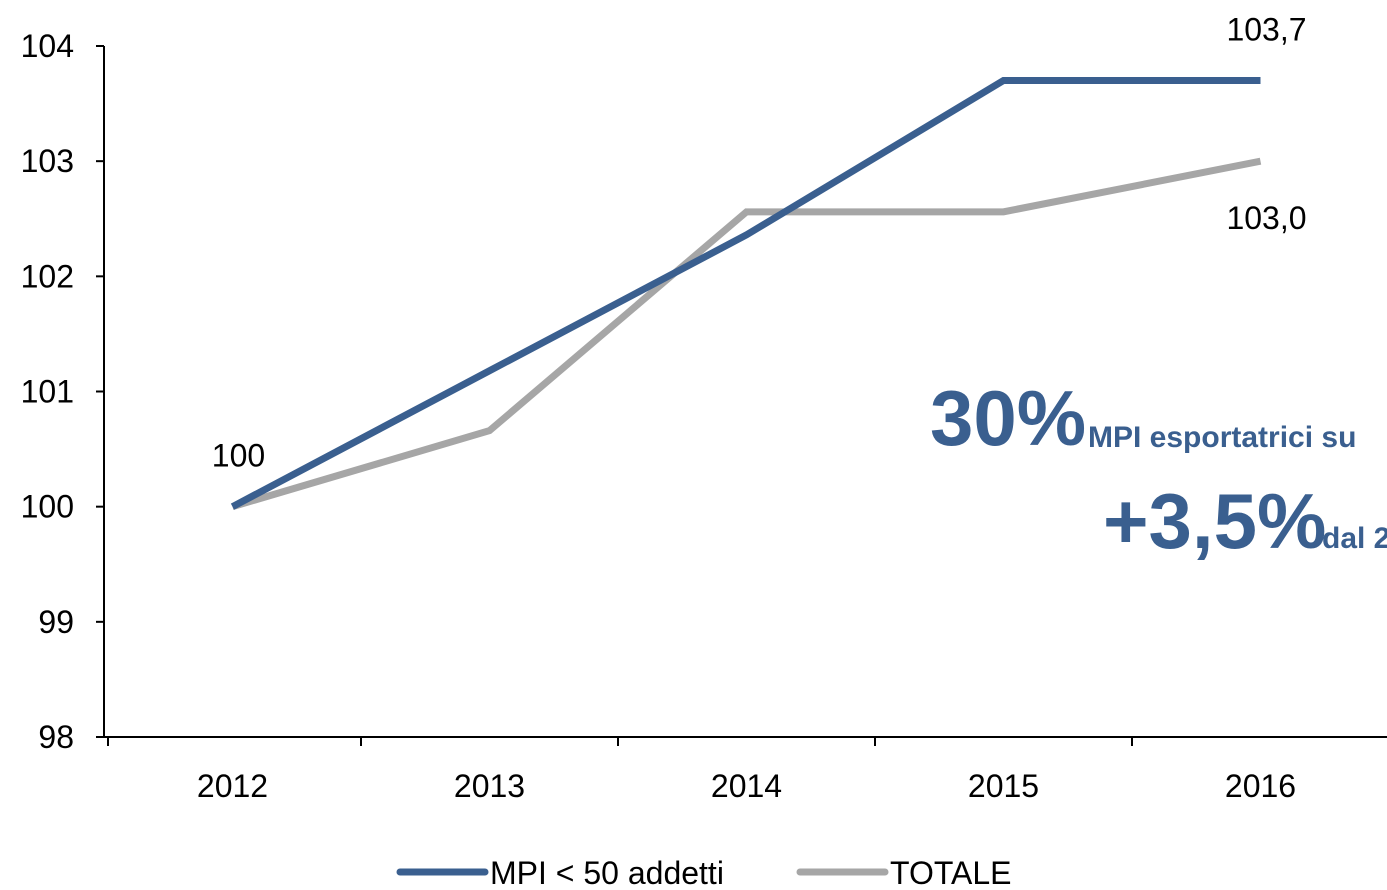 Image resolution: width=1387 pixels, height=890 pixels. Describe the element at coordinates (746, 786) in the screenshot. I see `x-tick-label: 2014` at that location.